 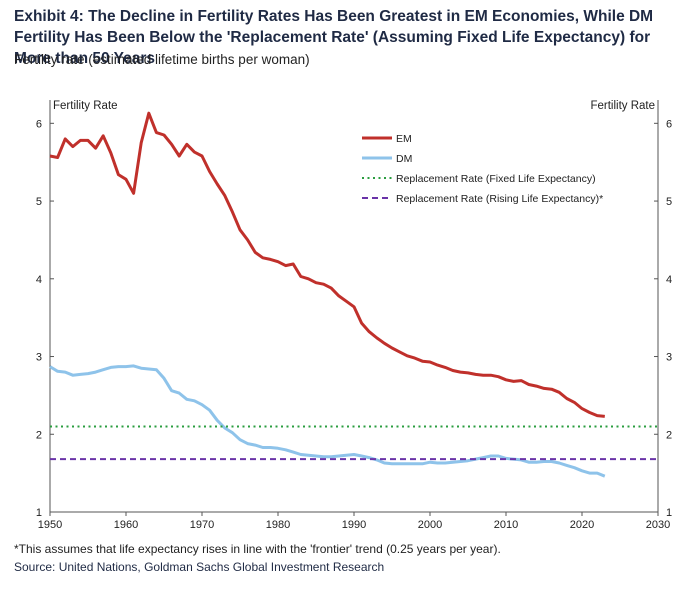 I want to click on x-tick-label: 2010, so click(x=506, y=525).